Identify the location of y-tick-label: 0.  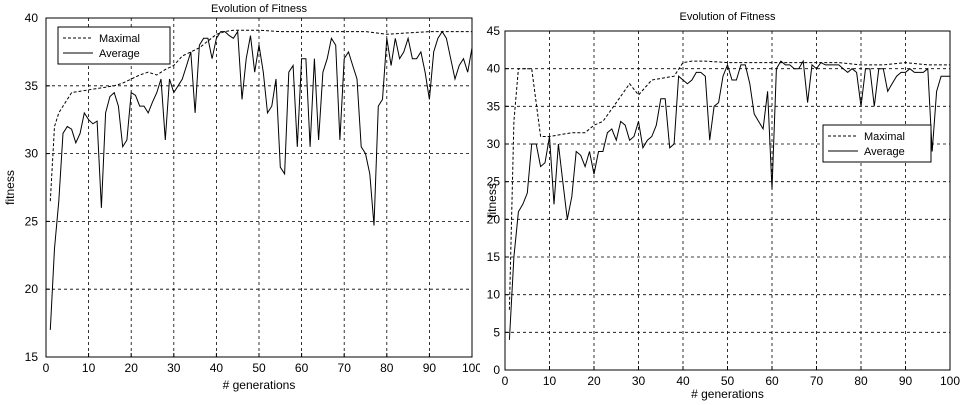
(496, 370).